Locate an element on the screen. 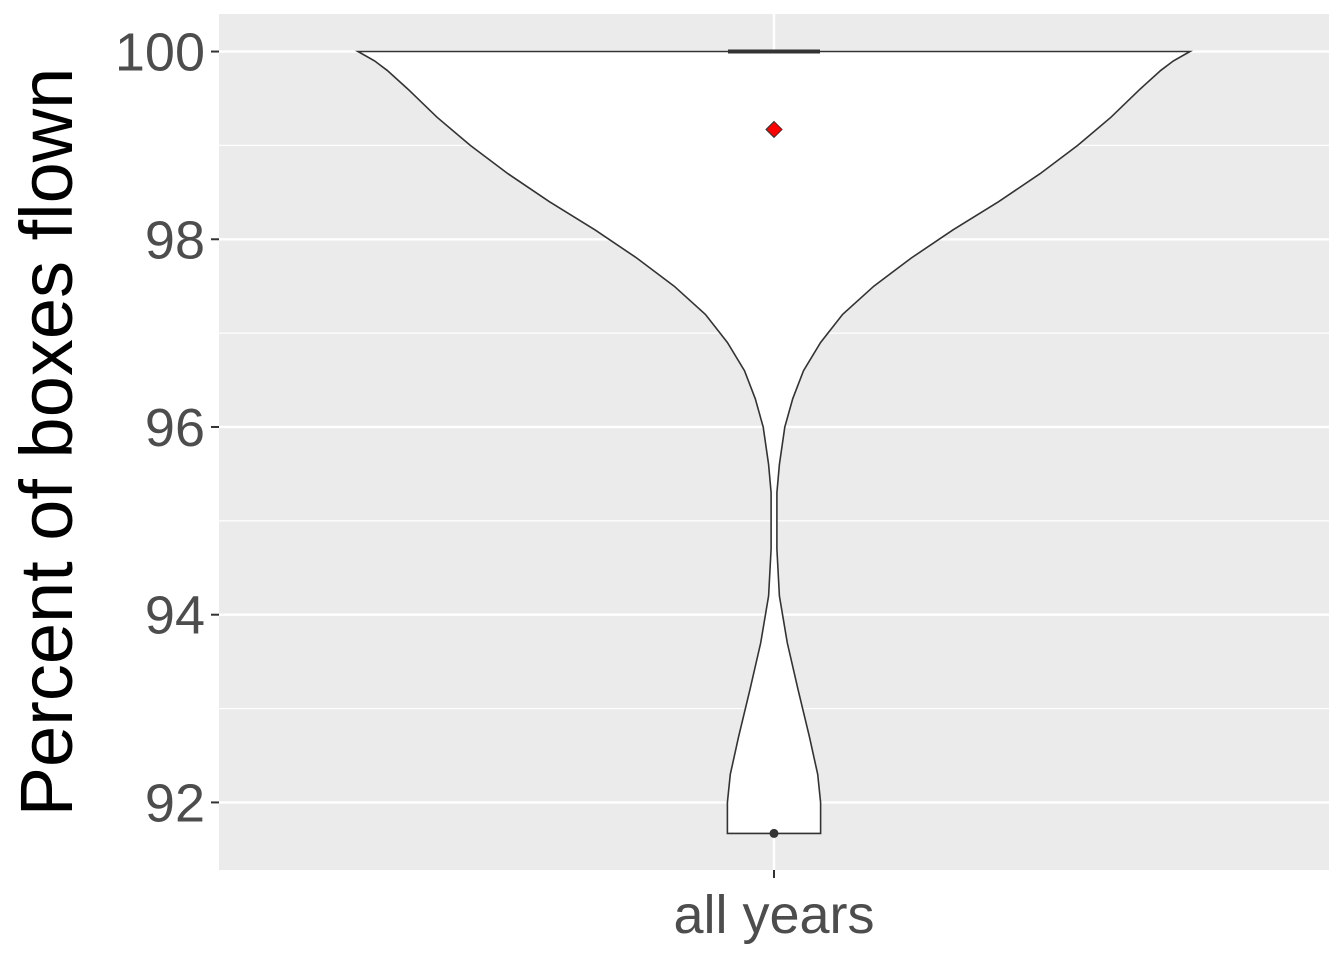 The height and width of the screenshot is (960, 1344). y-tick-label: 100 is located at coordinates (160, 53).